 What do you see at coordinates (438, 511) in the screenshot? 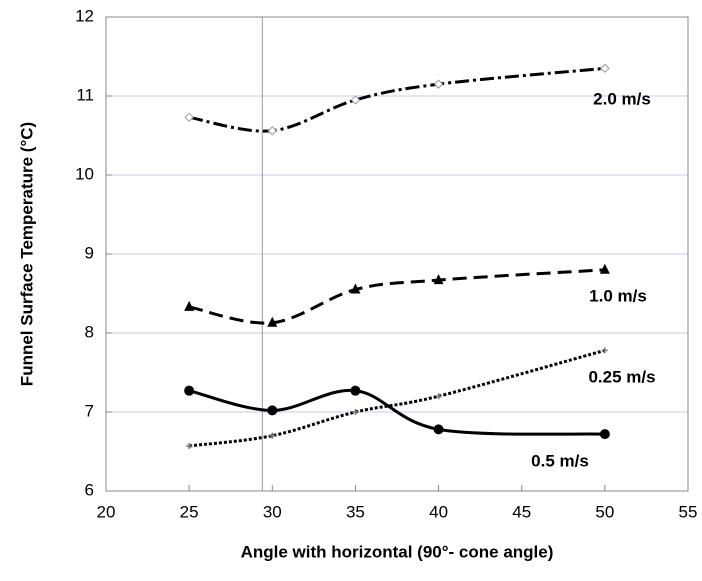
I see `x-tick-label: 40` at bounding box center [438, 511].